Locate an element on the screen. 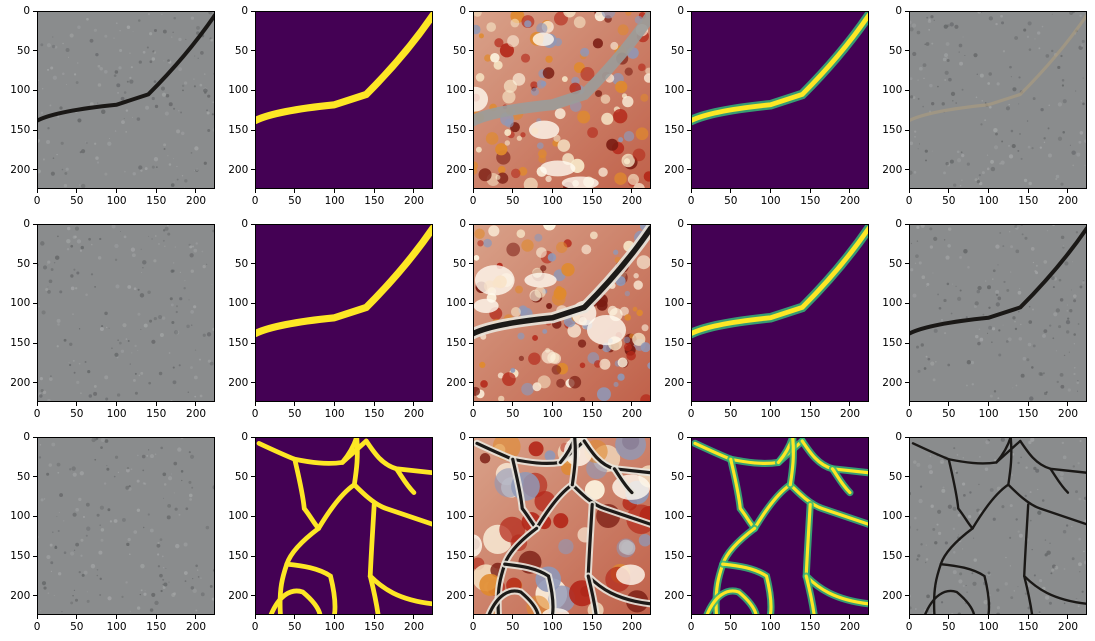 This screenshot has width=1095, height=641. panel-r0-c2-heat: 0 50 100 150 200 0 50 100 150 200 is located at coordinates (548, 106).